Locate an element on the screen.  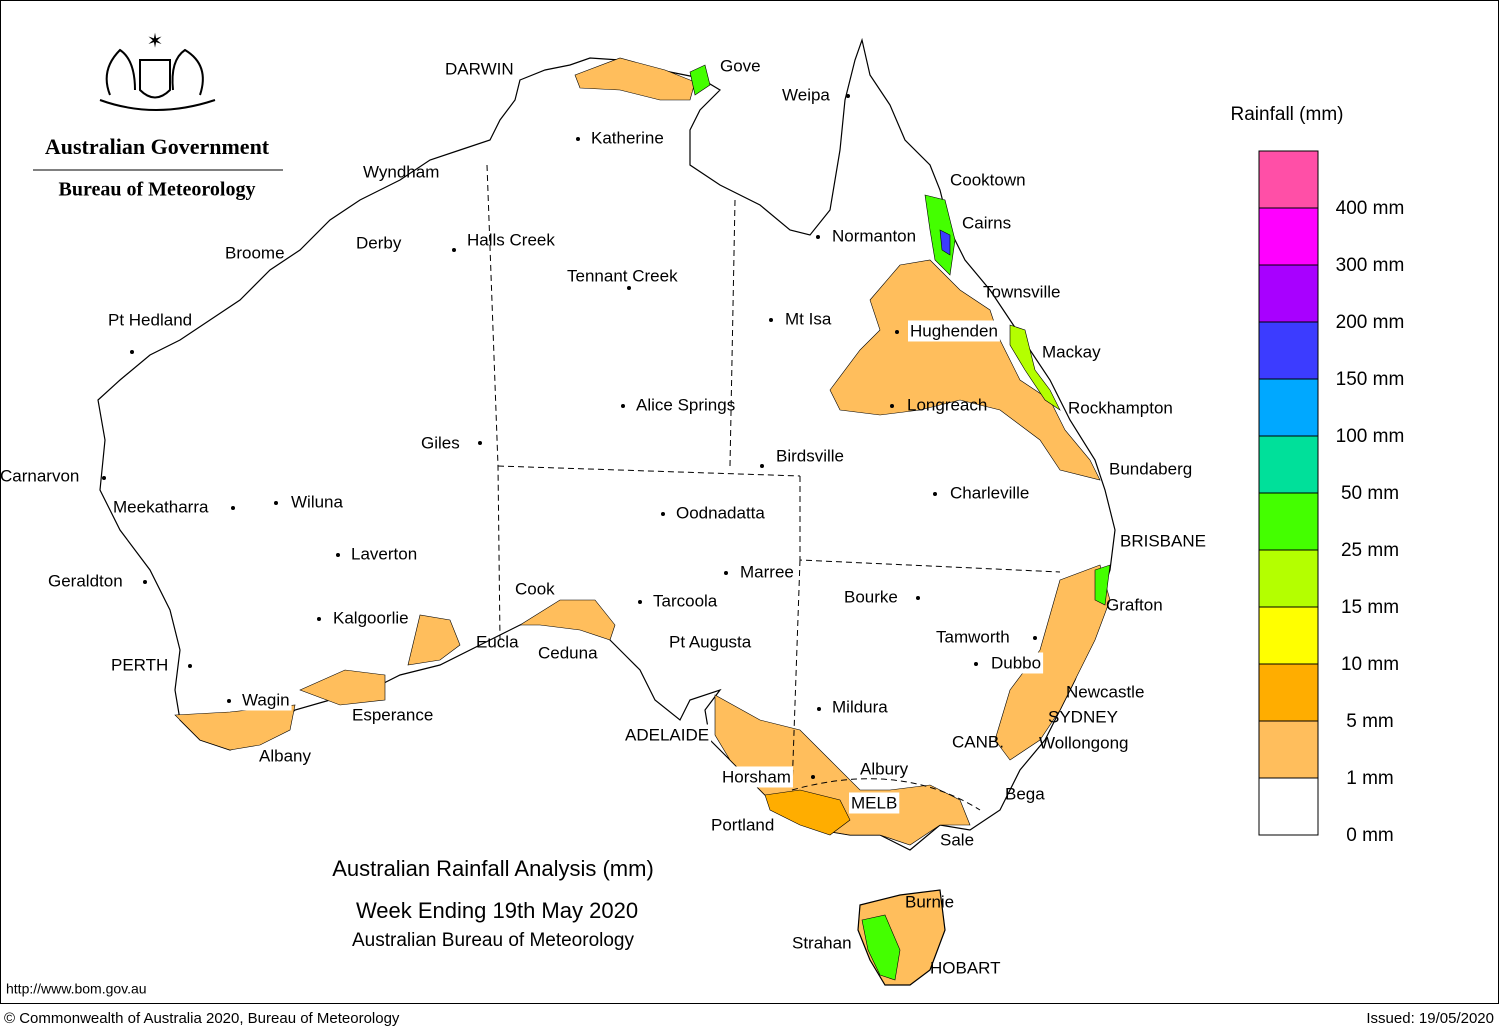
city-label: Wyndham is located at coordinates (401, 171).